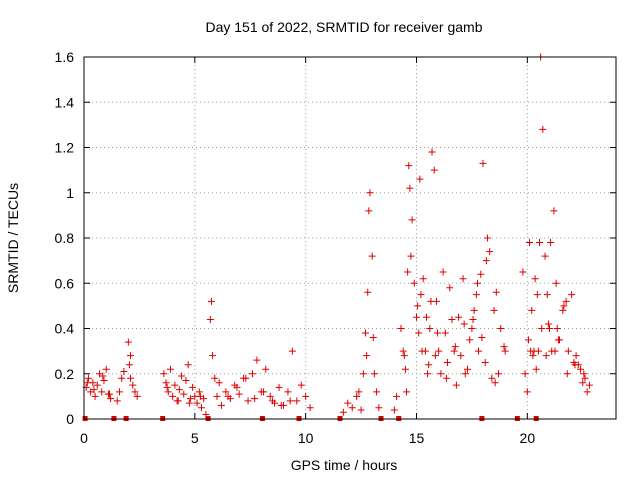 The image size is (640, 480). What do you see at coordinates (70, 419) in the screenshot?
I see `y-tick-label: 0` at bounding box center [70, 419].